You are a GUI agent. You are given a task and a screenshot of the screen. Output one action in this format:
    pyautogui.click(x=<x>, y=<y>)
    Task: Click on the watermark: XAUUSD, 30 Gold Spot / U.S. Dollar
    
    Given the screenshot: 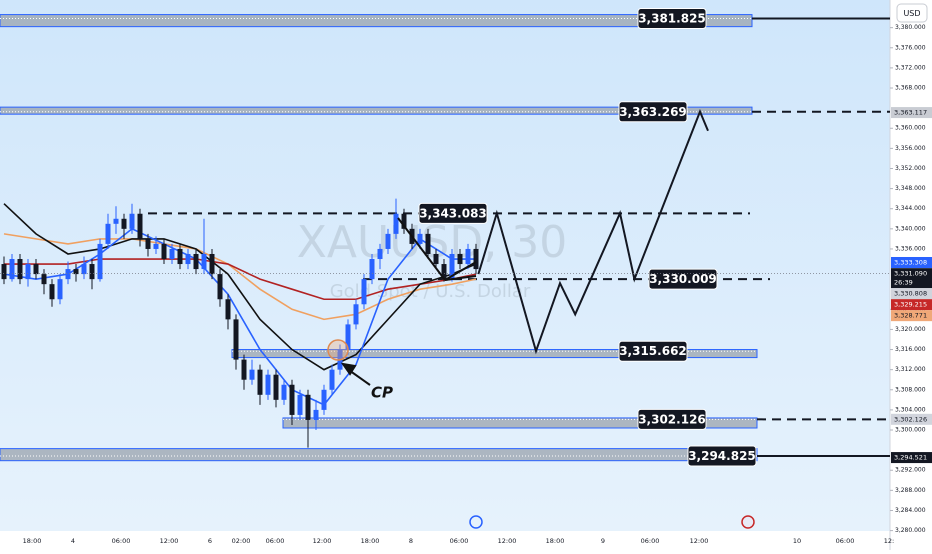 What is the action you would take?
    pyautogui.click(x=432, y=259)
    